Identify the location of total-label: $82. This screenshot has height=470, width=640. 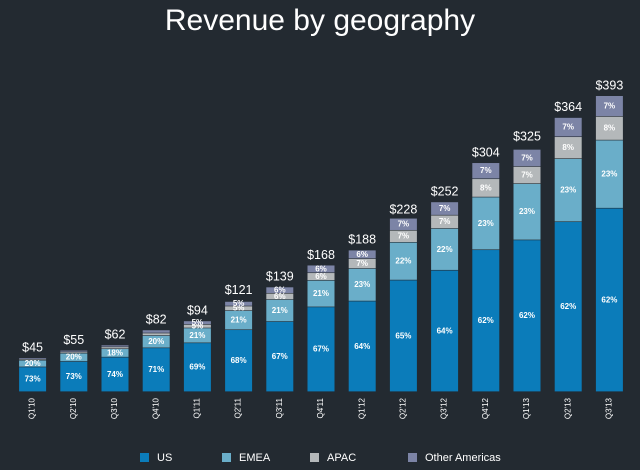
(156, 320).